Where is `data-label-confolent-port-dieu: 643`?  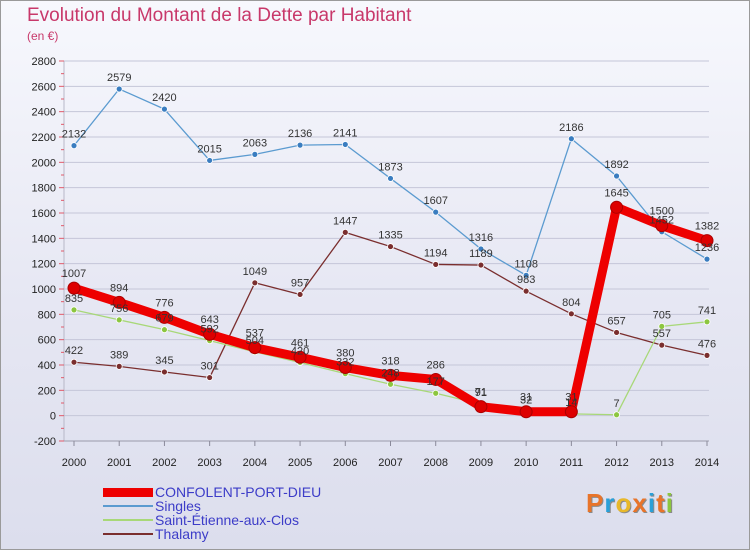
data-label-confolent-port-dieu: 643 is located at coordinates (209, 320).